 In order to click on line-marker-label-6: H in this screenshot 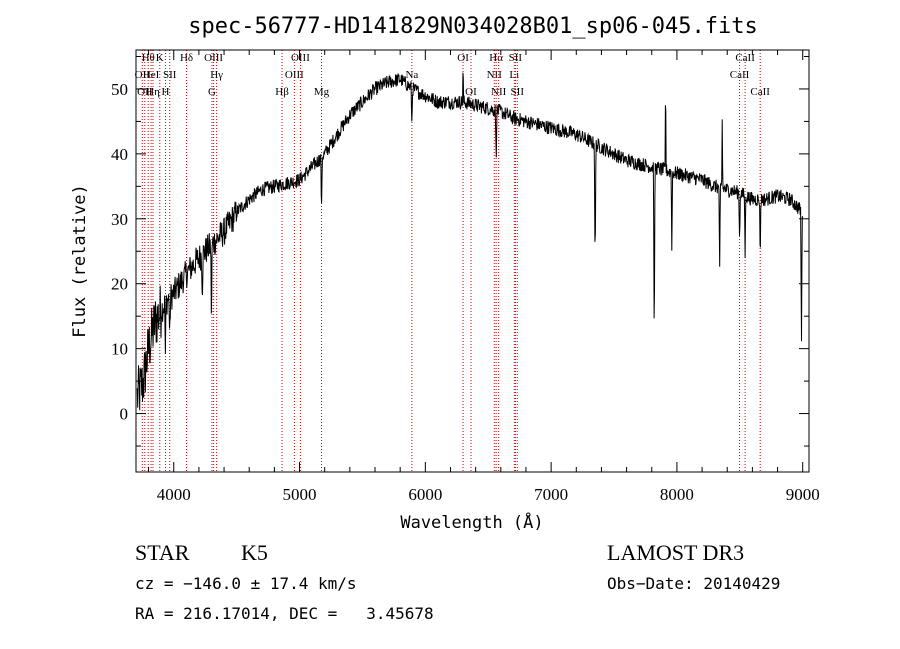, I will do `click(165, 92)`.